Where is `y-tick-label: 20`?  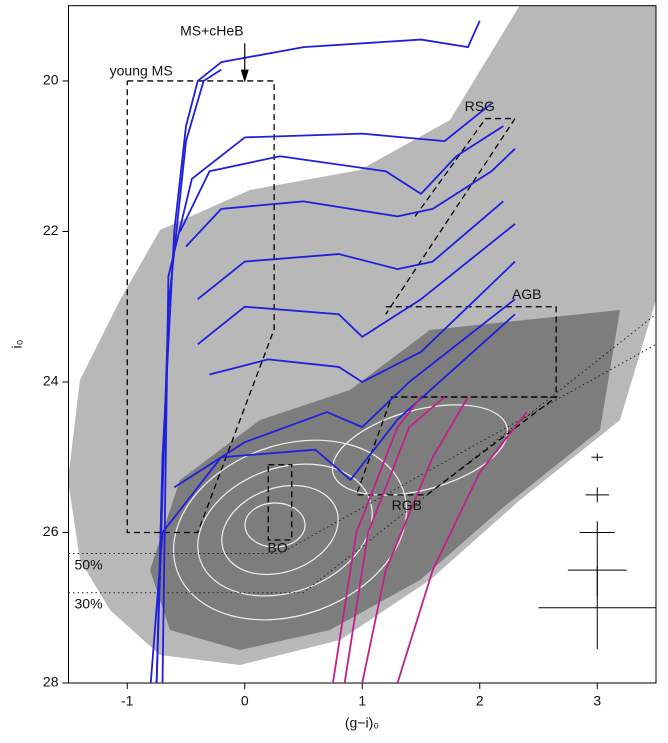 y-tick-label: 20 is located at coordinates (51, 80).